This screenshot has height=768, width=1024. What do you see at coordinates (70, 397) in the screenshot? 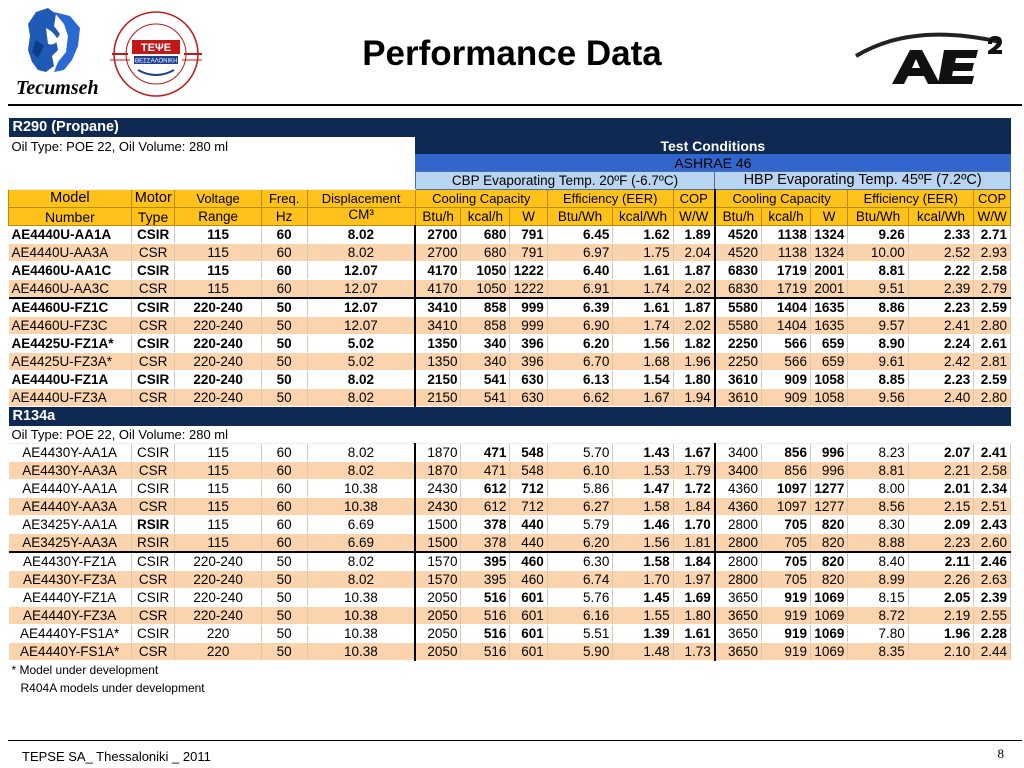
I see `model-number-cell: AE4440U-FZ3A` at bounding box center [70, 397].